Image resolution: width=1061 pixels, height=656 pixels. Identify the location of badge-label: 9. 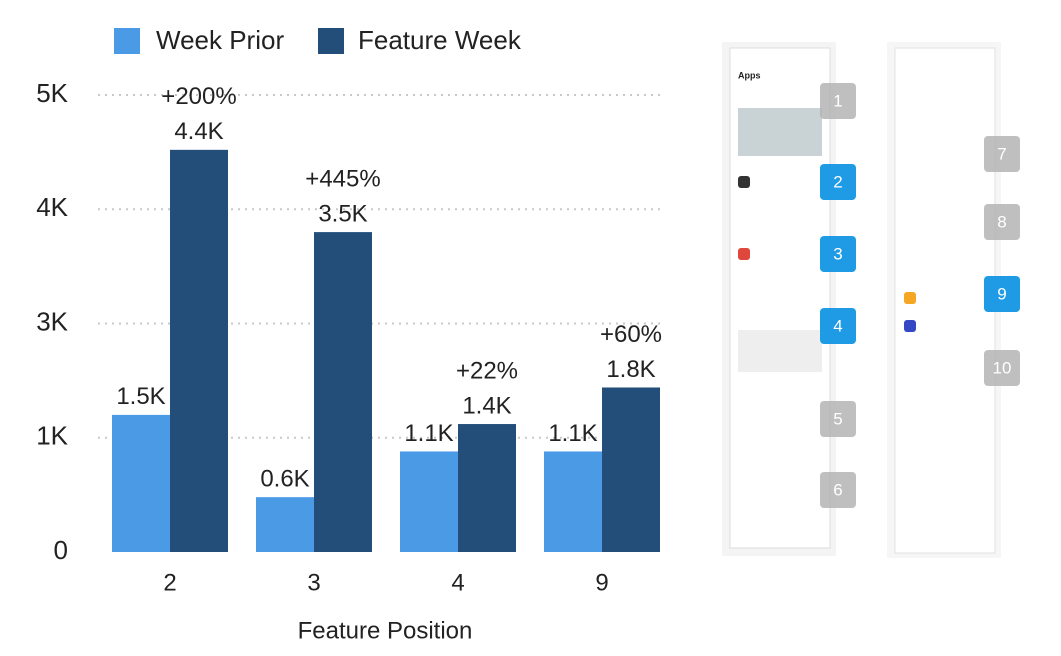
(1001, 293).